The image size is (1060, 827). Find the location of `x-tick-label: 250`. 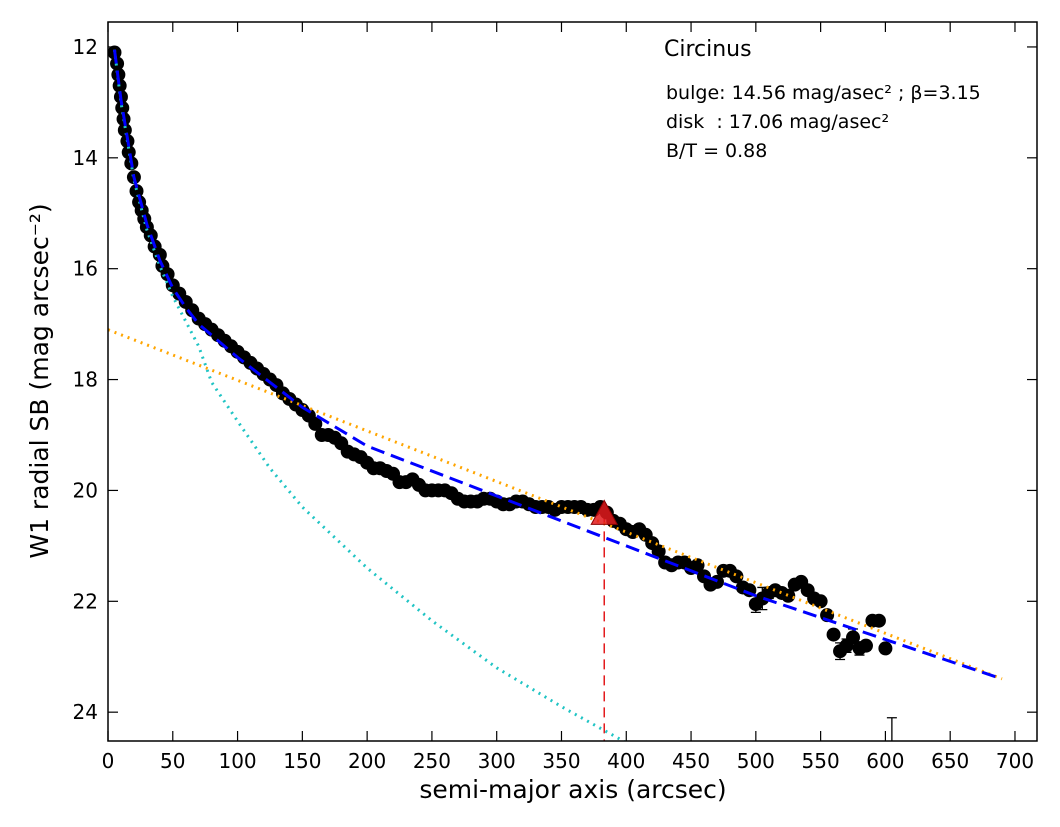

x-tick-label: 250 is located at coordinates (432, 761).